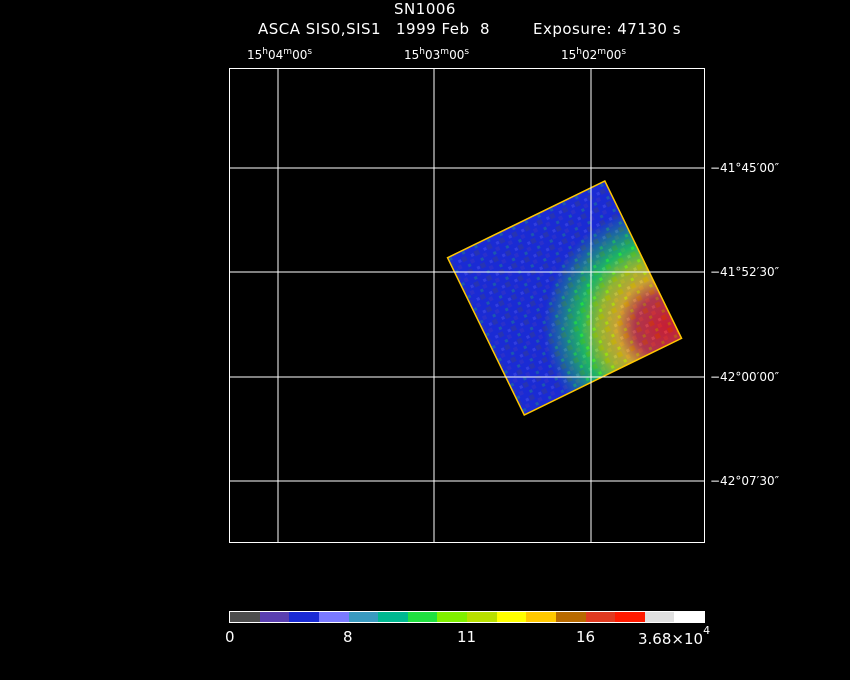 The image size is (850, 680). I want to click on dec-label-4: −42°07′30″, so click(745, 481).